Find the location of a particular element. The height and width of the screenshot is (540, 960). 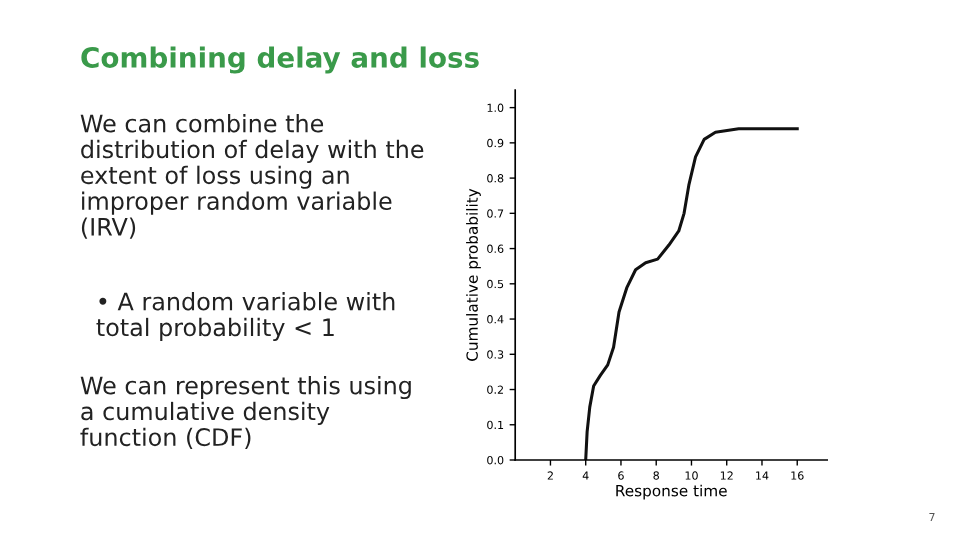

text: Combining delay and loss is located at coordinates (280, 60).